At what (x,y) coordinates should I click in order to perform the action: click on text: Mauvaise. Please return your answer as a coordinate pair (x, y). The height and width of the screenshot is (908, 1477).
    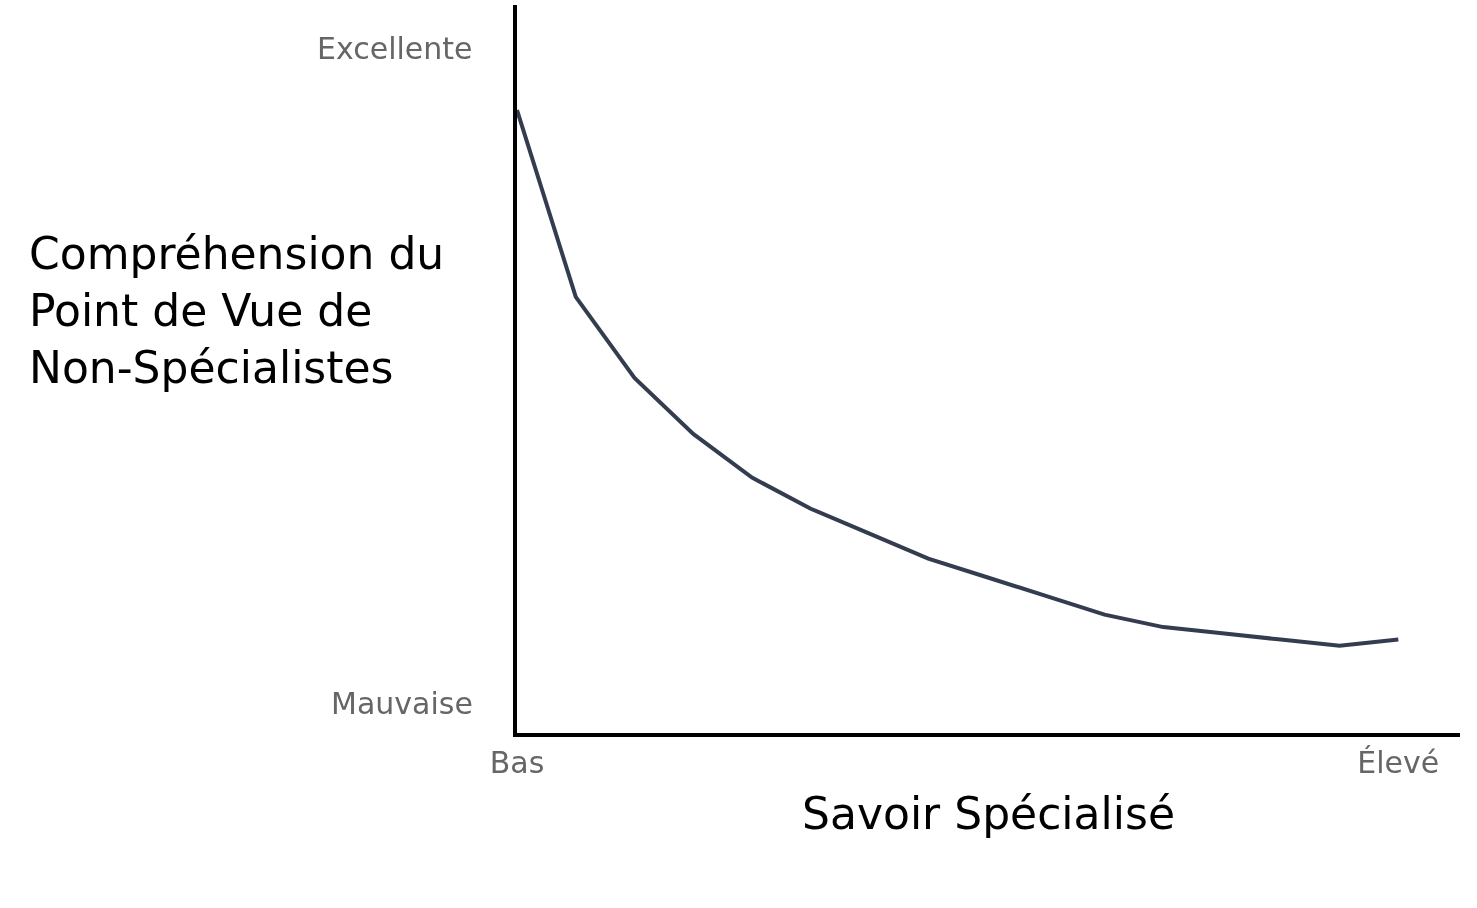
    Looking at the image, I should click on (402, 703).